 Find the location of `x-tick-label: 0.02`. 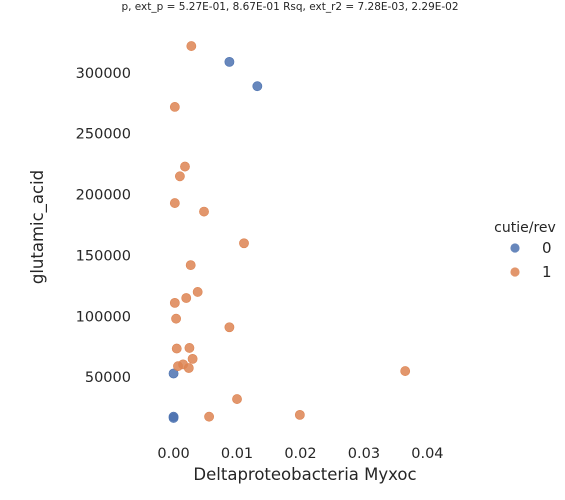

x-tick-label: 0.02 is located at coordinates (300, 454).